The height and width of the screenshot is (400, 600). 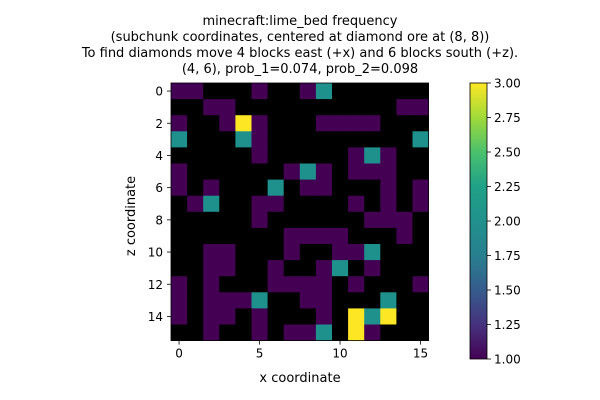 What do you see at coordinates (155, 253) in the screenshot?
I see `y-tick-label: 10` at bounding box center [155, 253].